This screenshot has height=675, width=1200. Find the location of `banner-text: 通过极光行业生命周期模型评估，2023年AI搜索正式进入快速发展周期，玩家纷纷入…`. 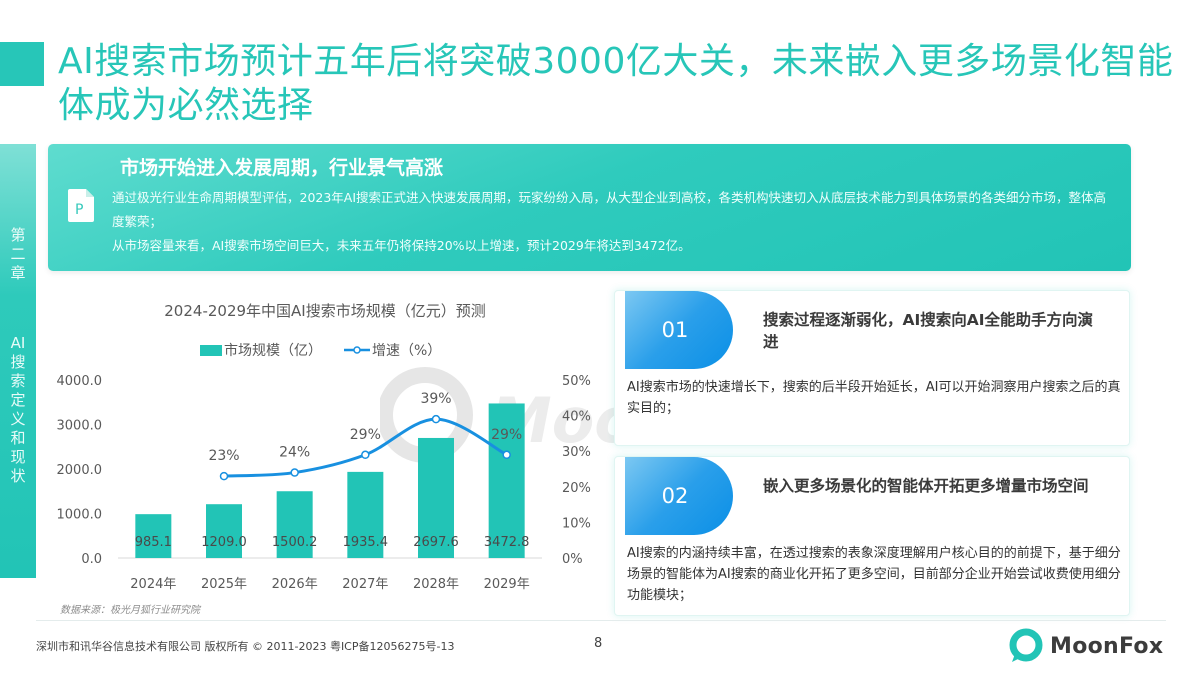

banner-text: 通过极光行业生命周期模型评估，2023年AI搜索正式进入快速发展周期，玩家纷纷入… is located at coordinates (612, 222).